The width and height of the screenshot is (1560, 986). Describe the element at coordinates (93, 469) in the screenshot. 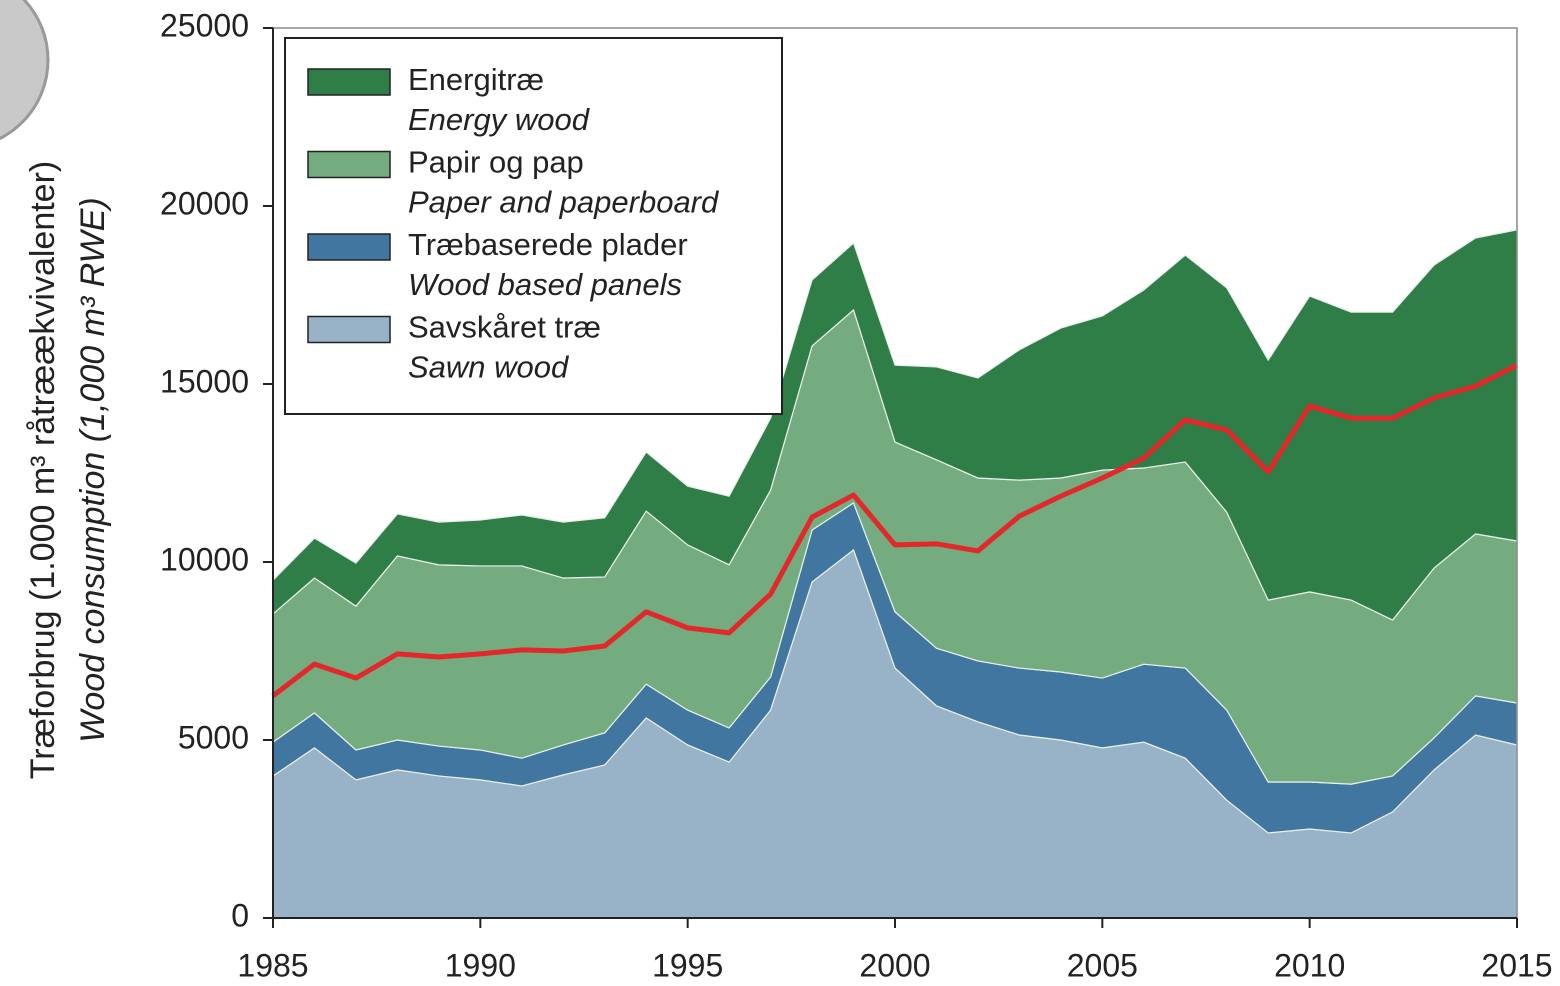

I see `y-axis-label: Wood consumption (1,000 m³ RWE)` at that location.